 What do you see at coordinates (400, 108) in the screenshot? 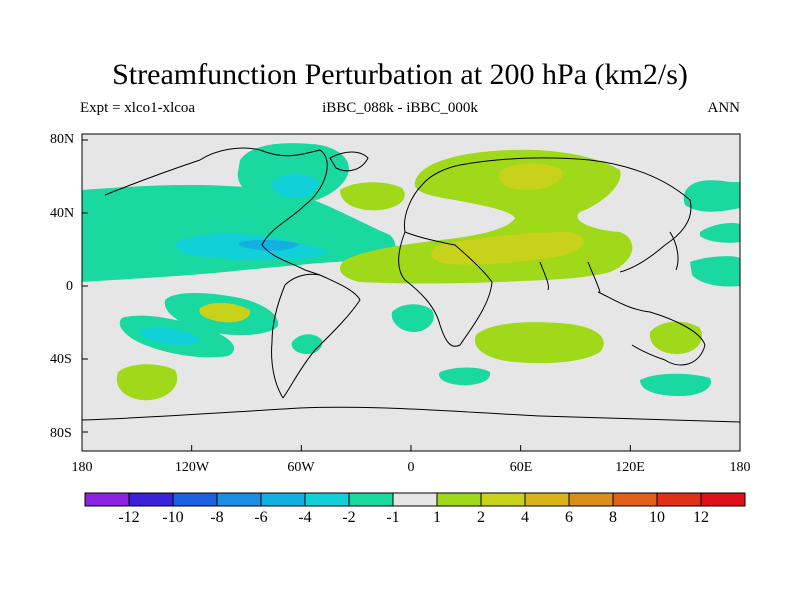
I see `case-label: iBBC_088k - iBBC_000k` at bounding box center [400, 108].